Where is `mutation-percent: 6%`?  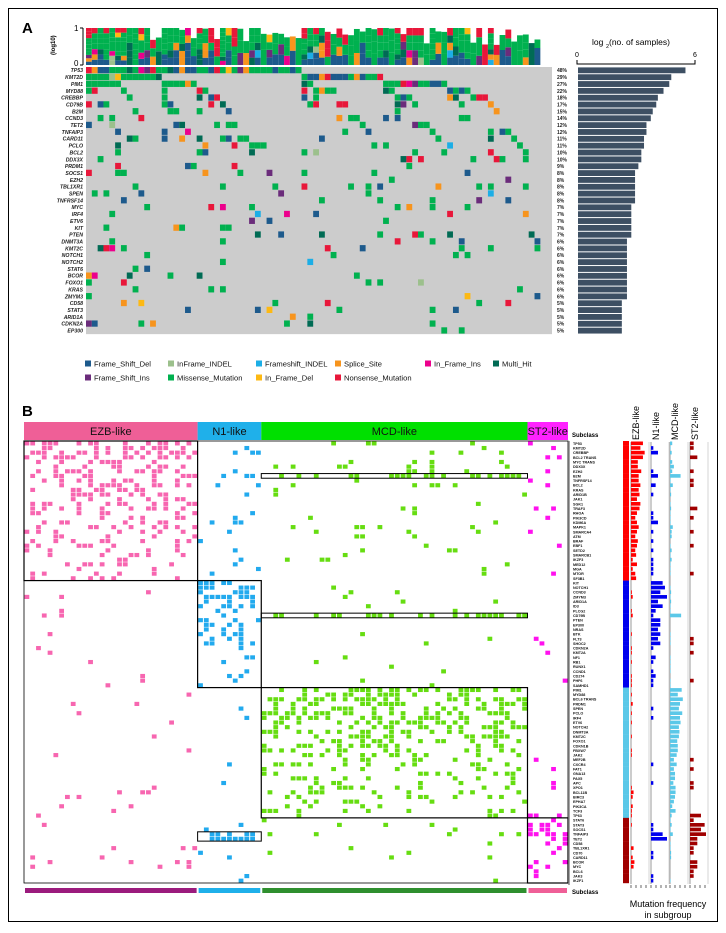 mutation-percent: 6% is located at coordinates (561, 284).